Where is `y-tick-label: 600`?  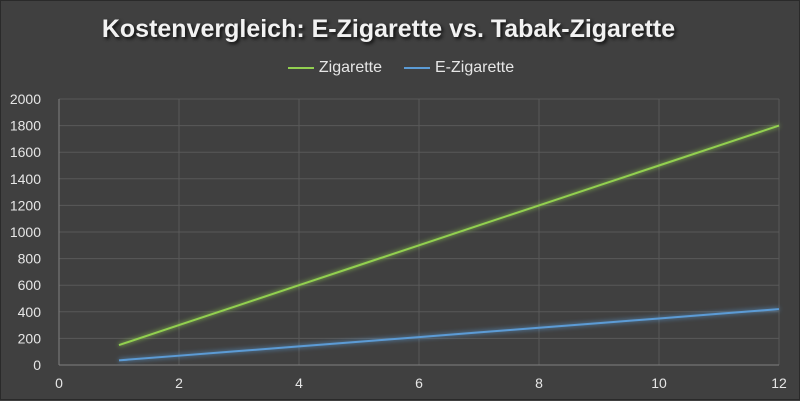
y-tick-label: 600 is located at coordinates (30, 285).